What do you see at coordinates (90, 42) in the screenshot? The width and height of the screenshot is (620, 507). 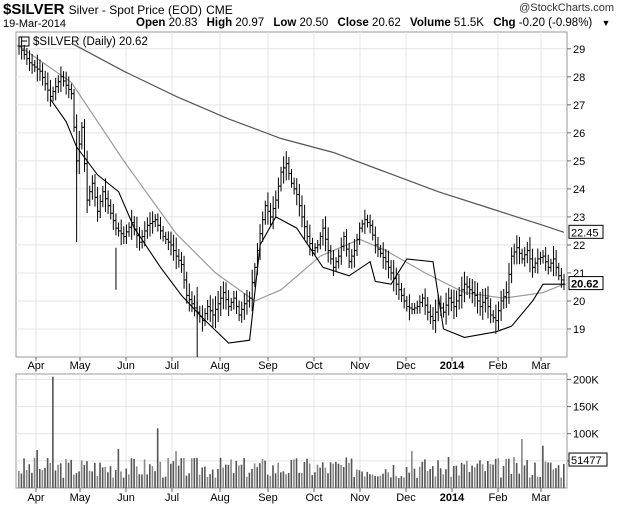 I see `legend-text: $SILVER (Daily) 20.62` at bounding box center [90, 42].